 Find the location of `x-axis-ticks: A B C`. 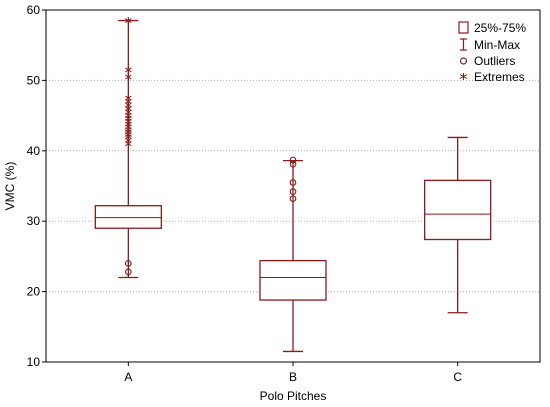

x-axis-ticks: A B C is located at coordinates (293, 373).